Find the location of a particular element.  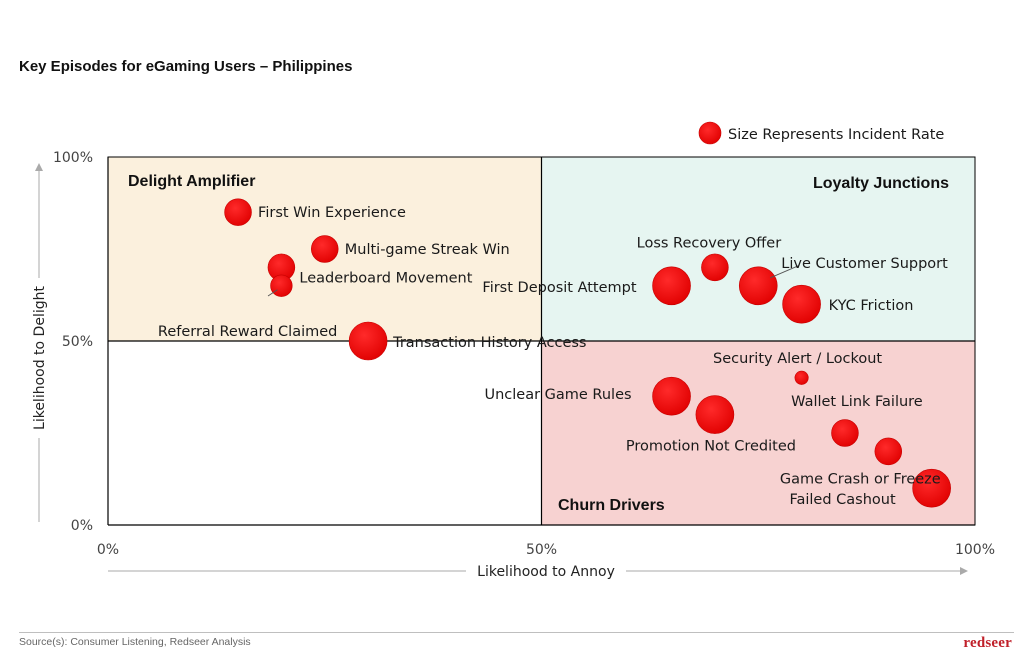

bubble-label-first-deposit-attempt: First Deposit Attempt is located at coordinates (559, 288).